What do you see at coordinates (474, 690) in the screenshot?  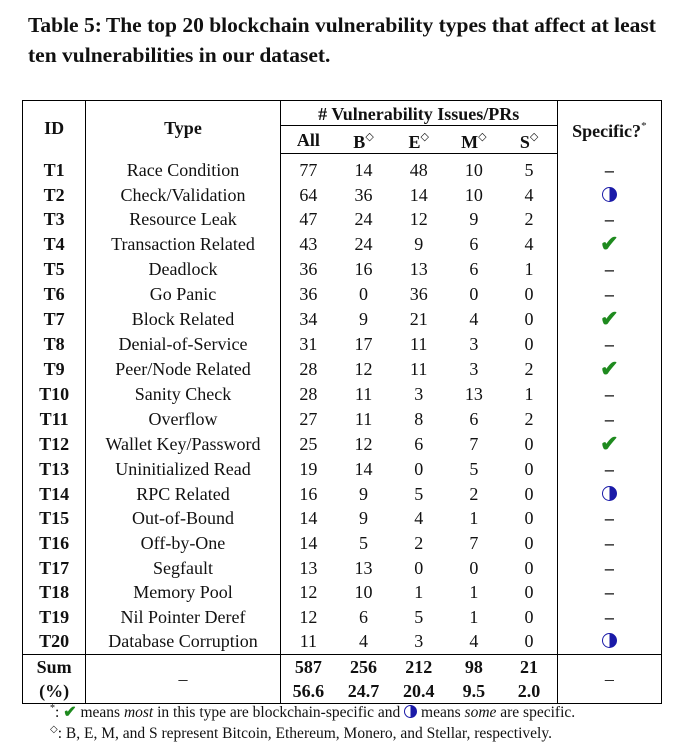 I see `pct-m: 9.5` at bounding box center [474, 690].